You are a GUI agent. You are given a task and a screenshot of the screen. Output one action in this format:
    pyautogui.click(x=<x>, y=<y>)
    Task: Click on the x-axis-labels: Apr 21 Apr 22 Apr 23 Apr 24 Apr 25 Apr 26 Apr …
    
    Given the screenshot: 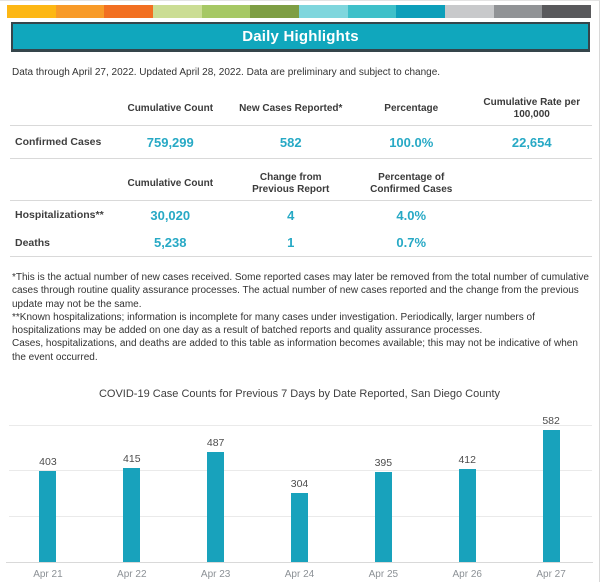 What is the action you would take?
    pyautogui.click(x=299, y=571)
    